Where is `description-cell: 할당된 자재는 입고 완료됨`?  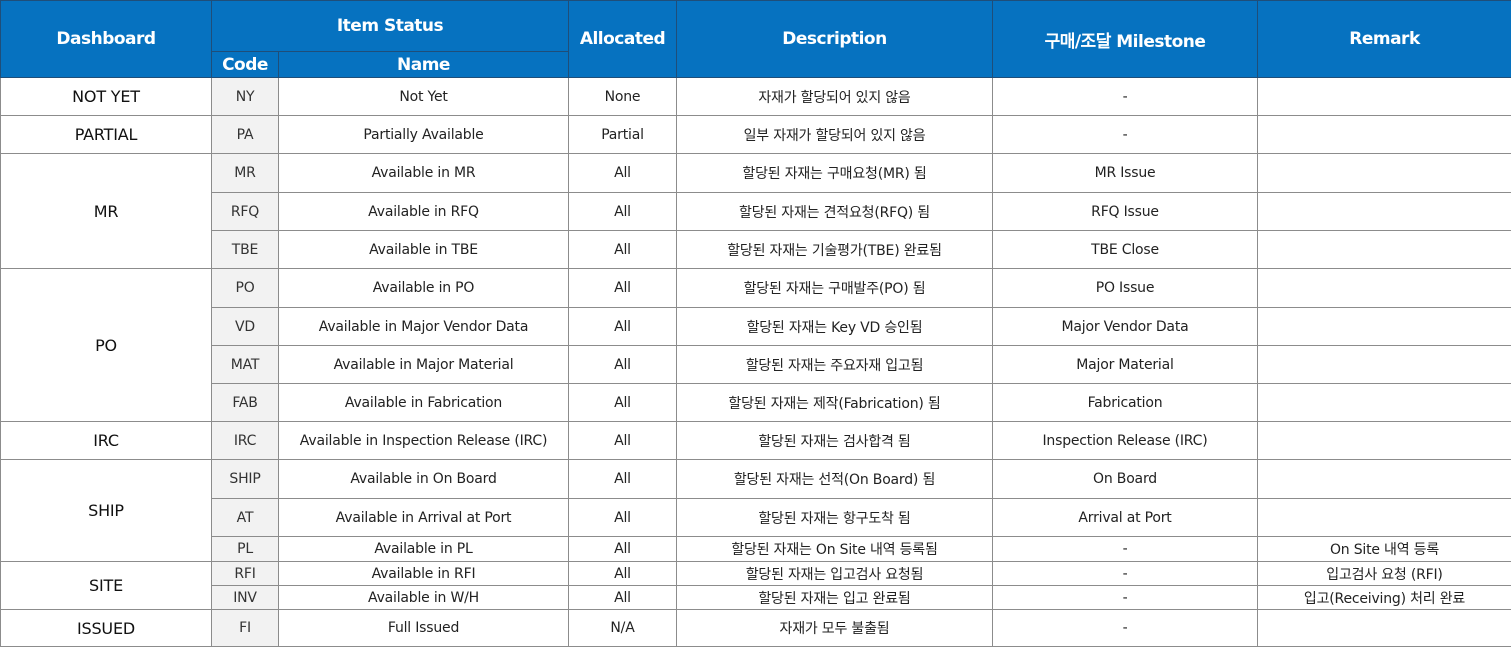 description-cell: 할당된 자재는 입고 완료됨 is located at coordinates (834, 597).